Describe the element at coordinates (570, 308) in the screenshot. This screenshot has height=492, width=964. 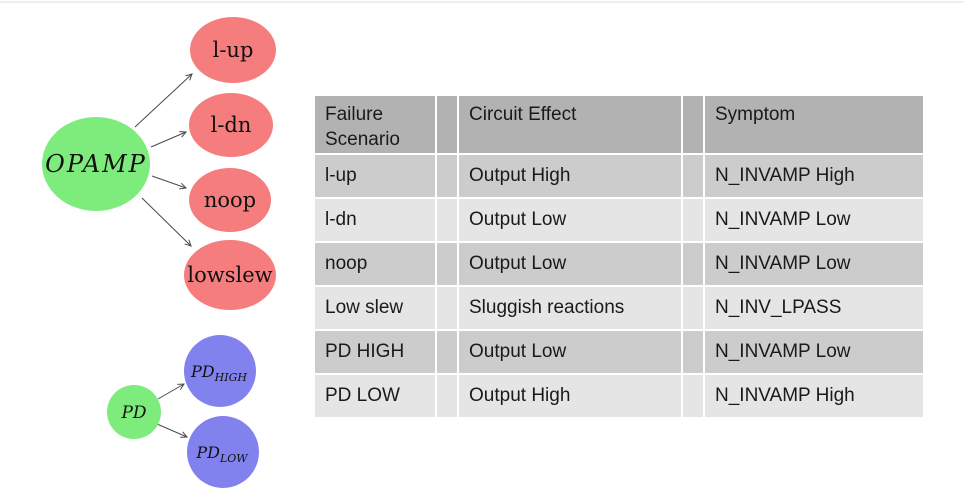
I see `cell-effect: Sluggish reactions` at that location.